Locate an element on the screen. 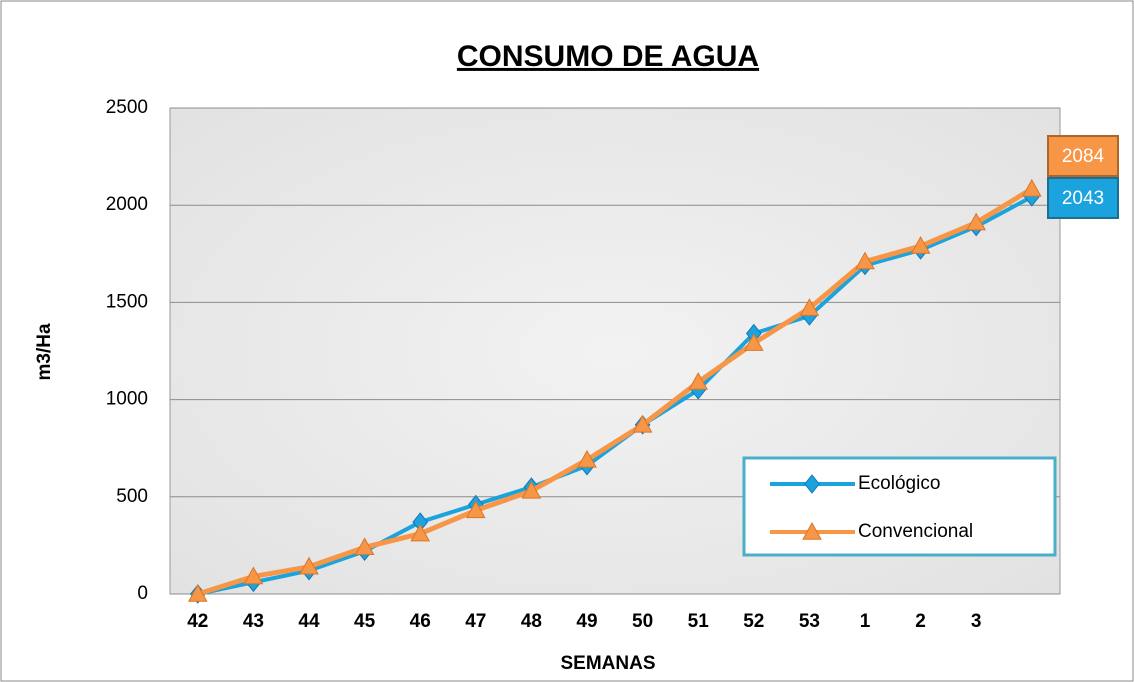  value-label: 2043 is located at coordinates (1083, 198).